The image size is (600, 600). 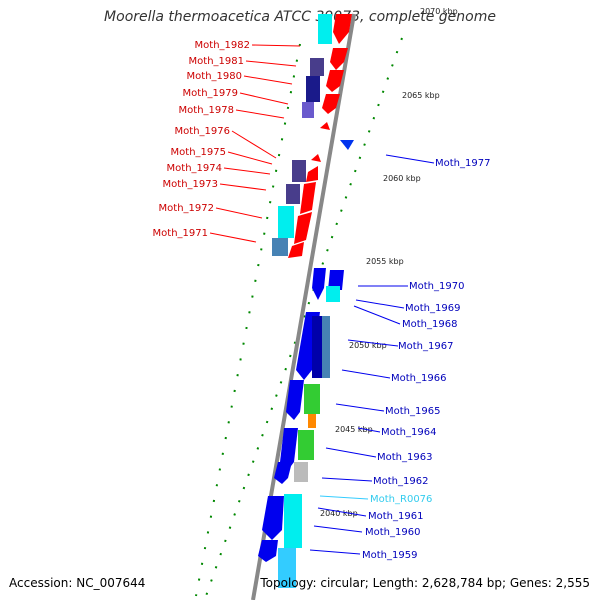 What do you see at coordinates (210, 93) in the screenshot?
I see `gene-label: Moth_1979` at bounding box center [210, 93].